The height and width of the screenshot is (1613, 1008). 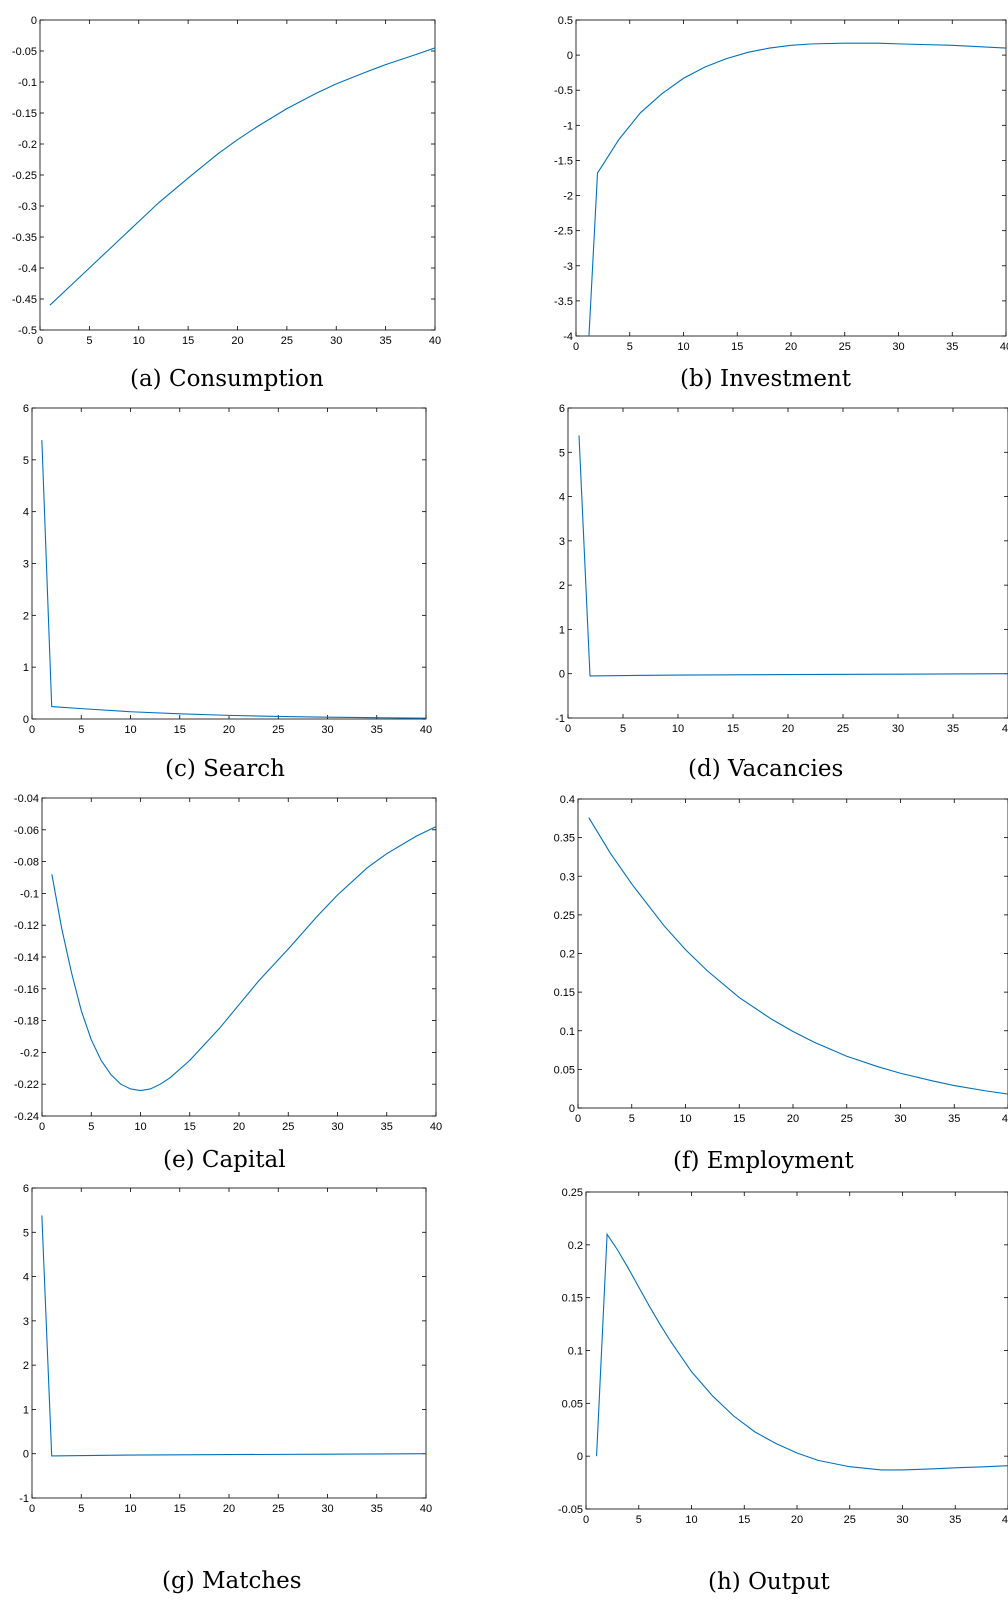 What do you see at coordinates (377, 730) in the screenshot?
I see `search-xtick-label: 35` at bounding box center [377, 730].